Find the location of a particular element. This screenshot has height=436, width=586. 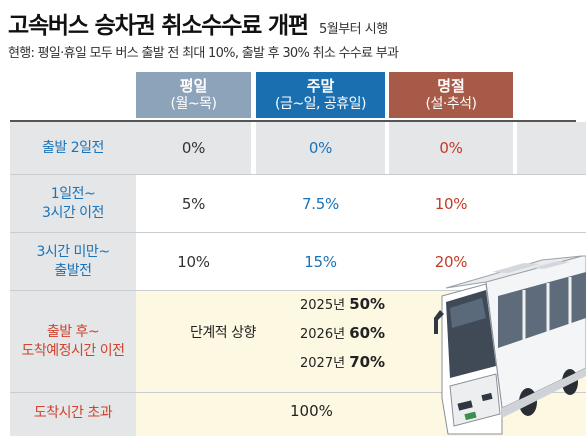

phase-2025: 2025년 50% is located at coordinates (342, 303).